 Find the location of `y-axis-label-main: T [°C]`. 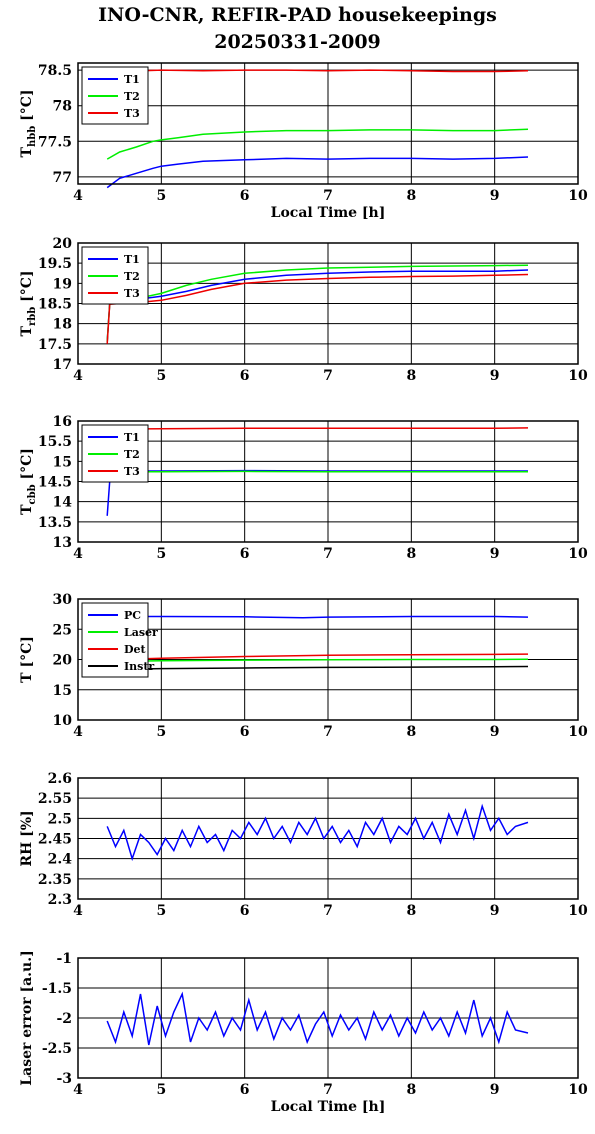

y-axis-label-main: T [°C] is located at coordinates (27, 659).